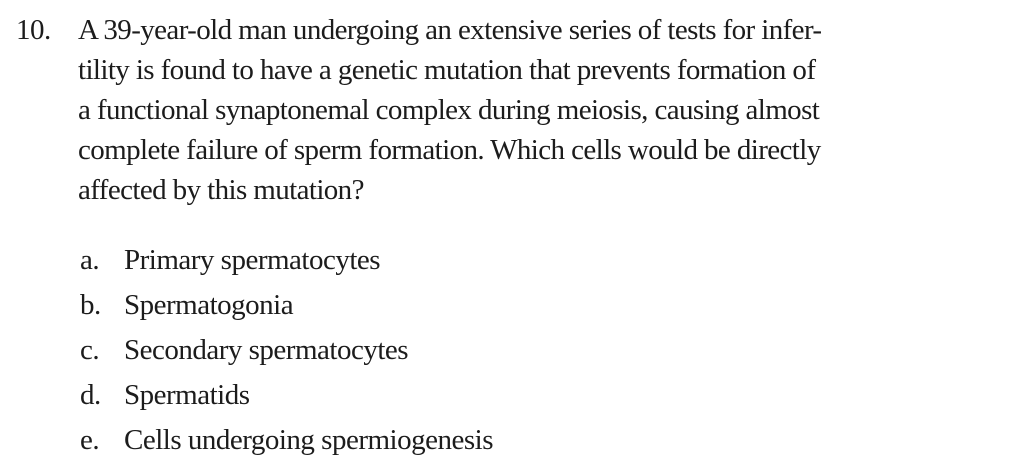 The width and height of the screenshot is (1027, 463). Describe the element at coordinates (90, 260) in the screenshot. I see `choice-letter: a.` at that location.